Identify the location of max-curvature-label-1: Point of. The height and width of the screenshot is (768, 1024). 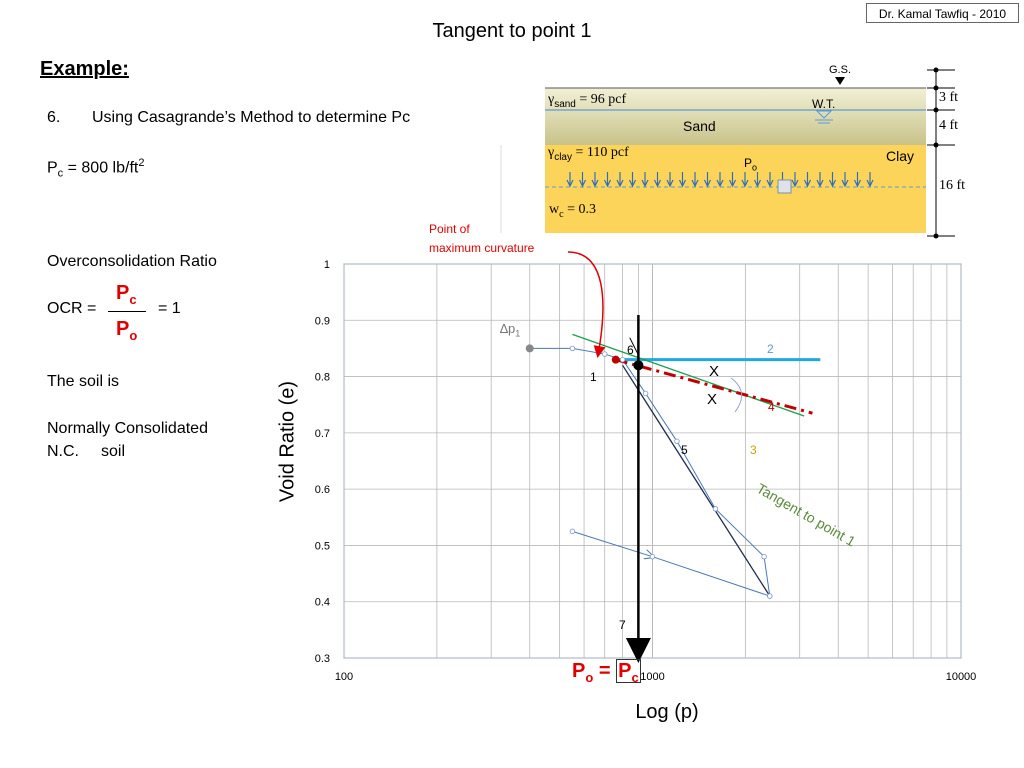
(449, 229).